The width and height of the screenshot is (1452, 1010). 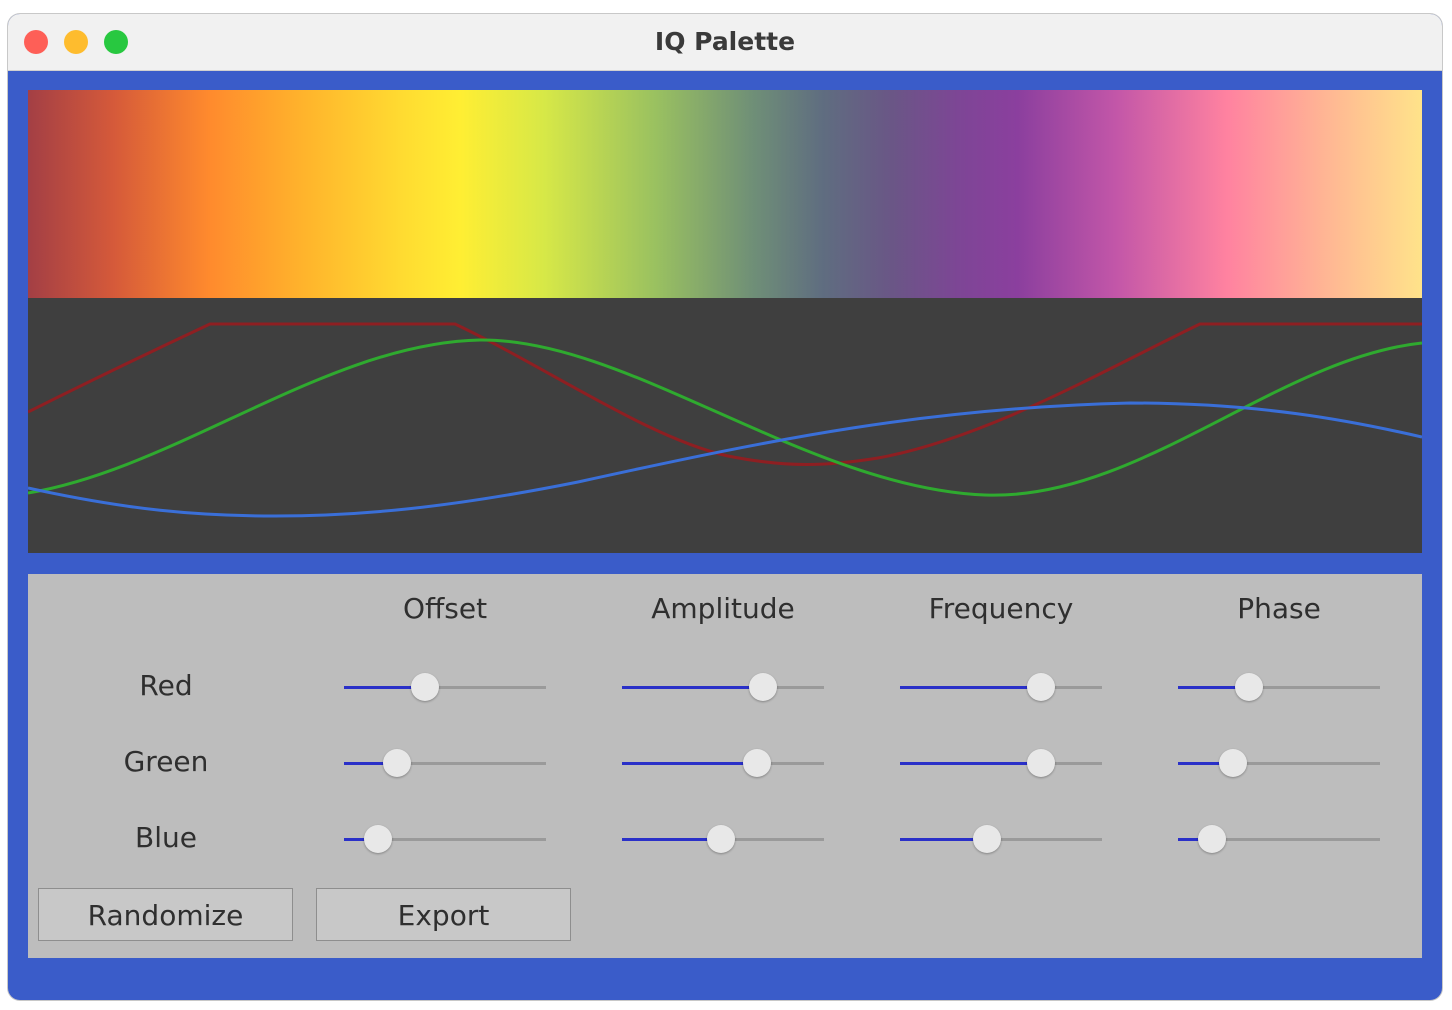 I want to click on column-header: Amplitude, so click(x=723, y=608).